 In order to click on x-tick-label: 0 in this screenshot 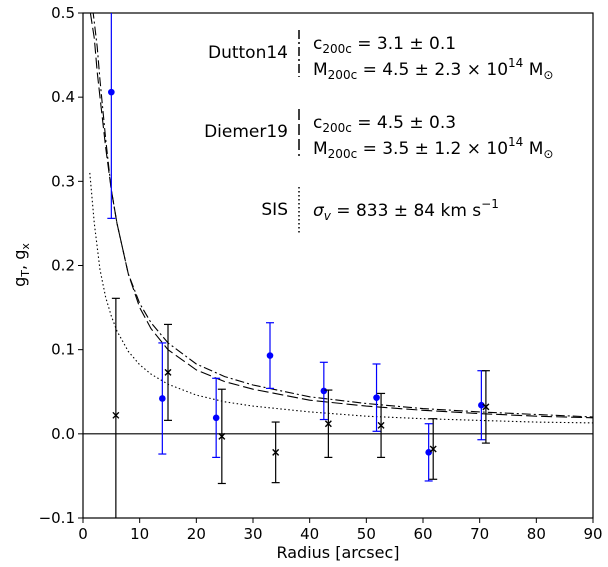, I will do `click(83, 534)`.